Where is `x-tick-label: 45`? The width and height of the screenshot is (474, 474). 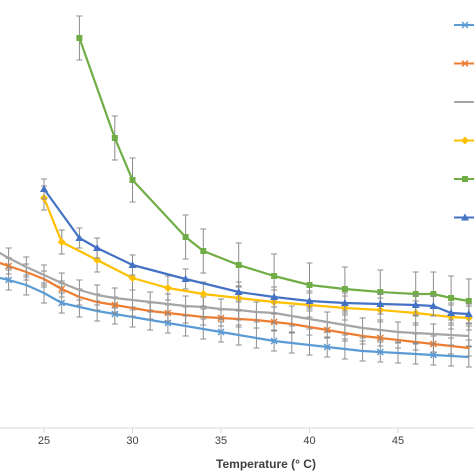
x-tick-label: 45 is located at coordinates (398, 441).